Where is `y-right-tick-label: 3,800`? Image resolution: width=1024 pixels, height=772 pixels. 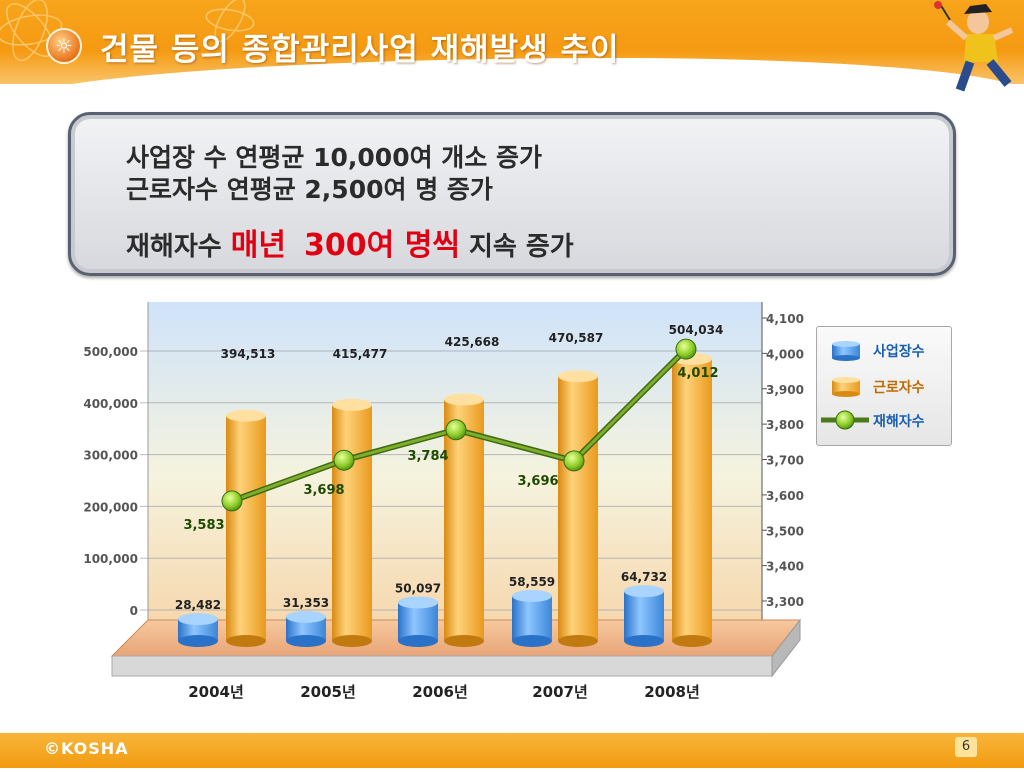 y-right-tick-label: 3,800 is located at coordinates (785, 425).